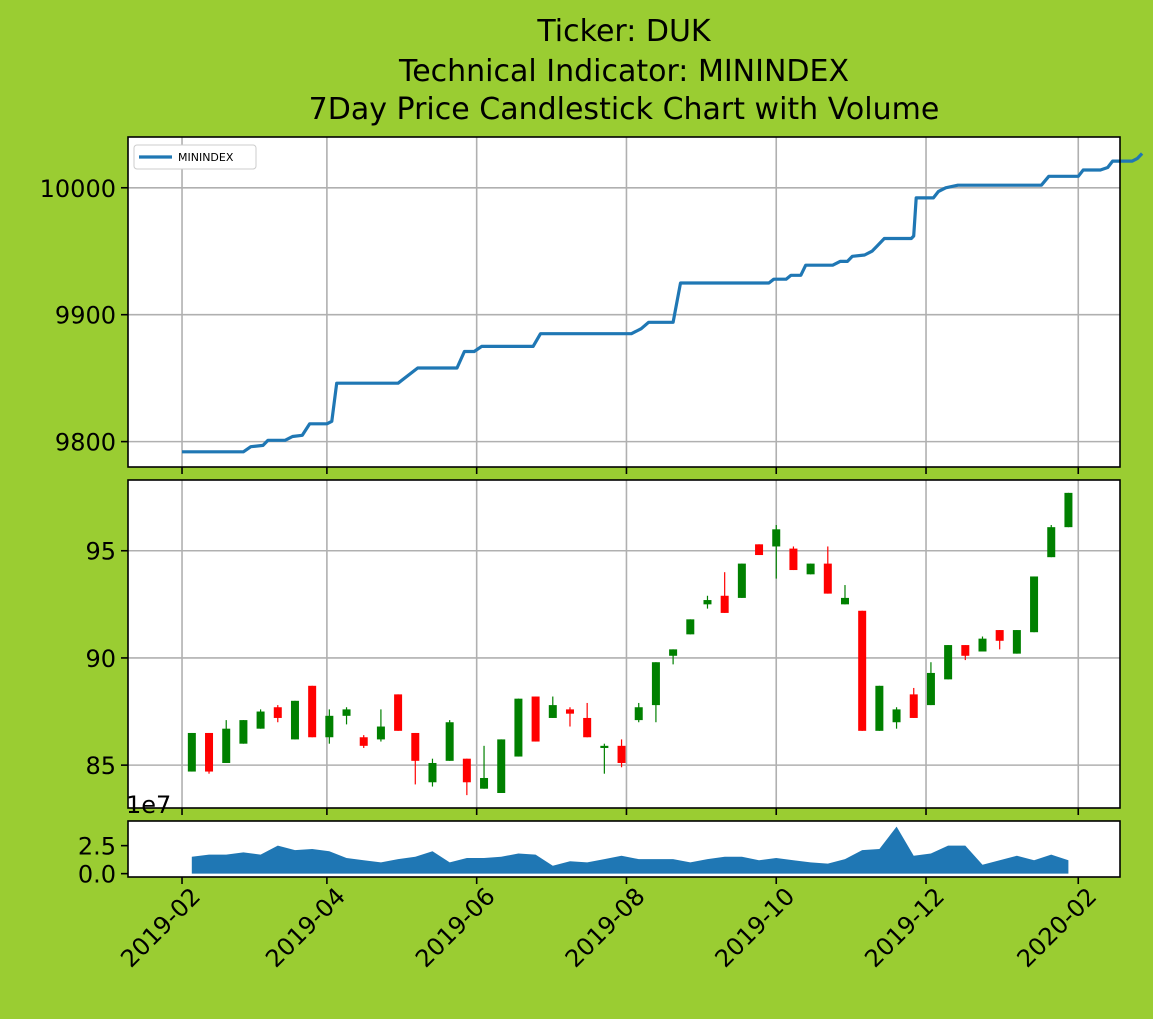 This screenshot has width=1153, height=1019. Describe the element at coordinates (305, 927) in the screenshot. I see `x-tick-label: 2019-04` at that location.